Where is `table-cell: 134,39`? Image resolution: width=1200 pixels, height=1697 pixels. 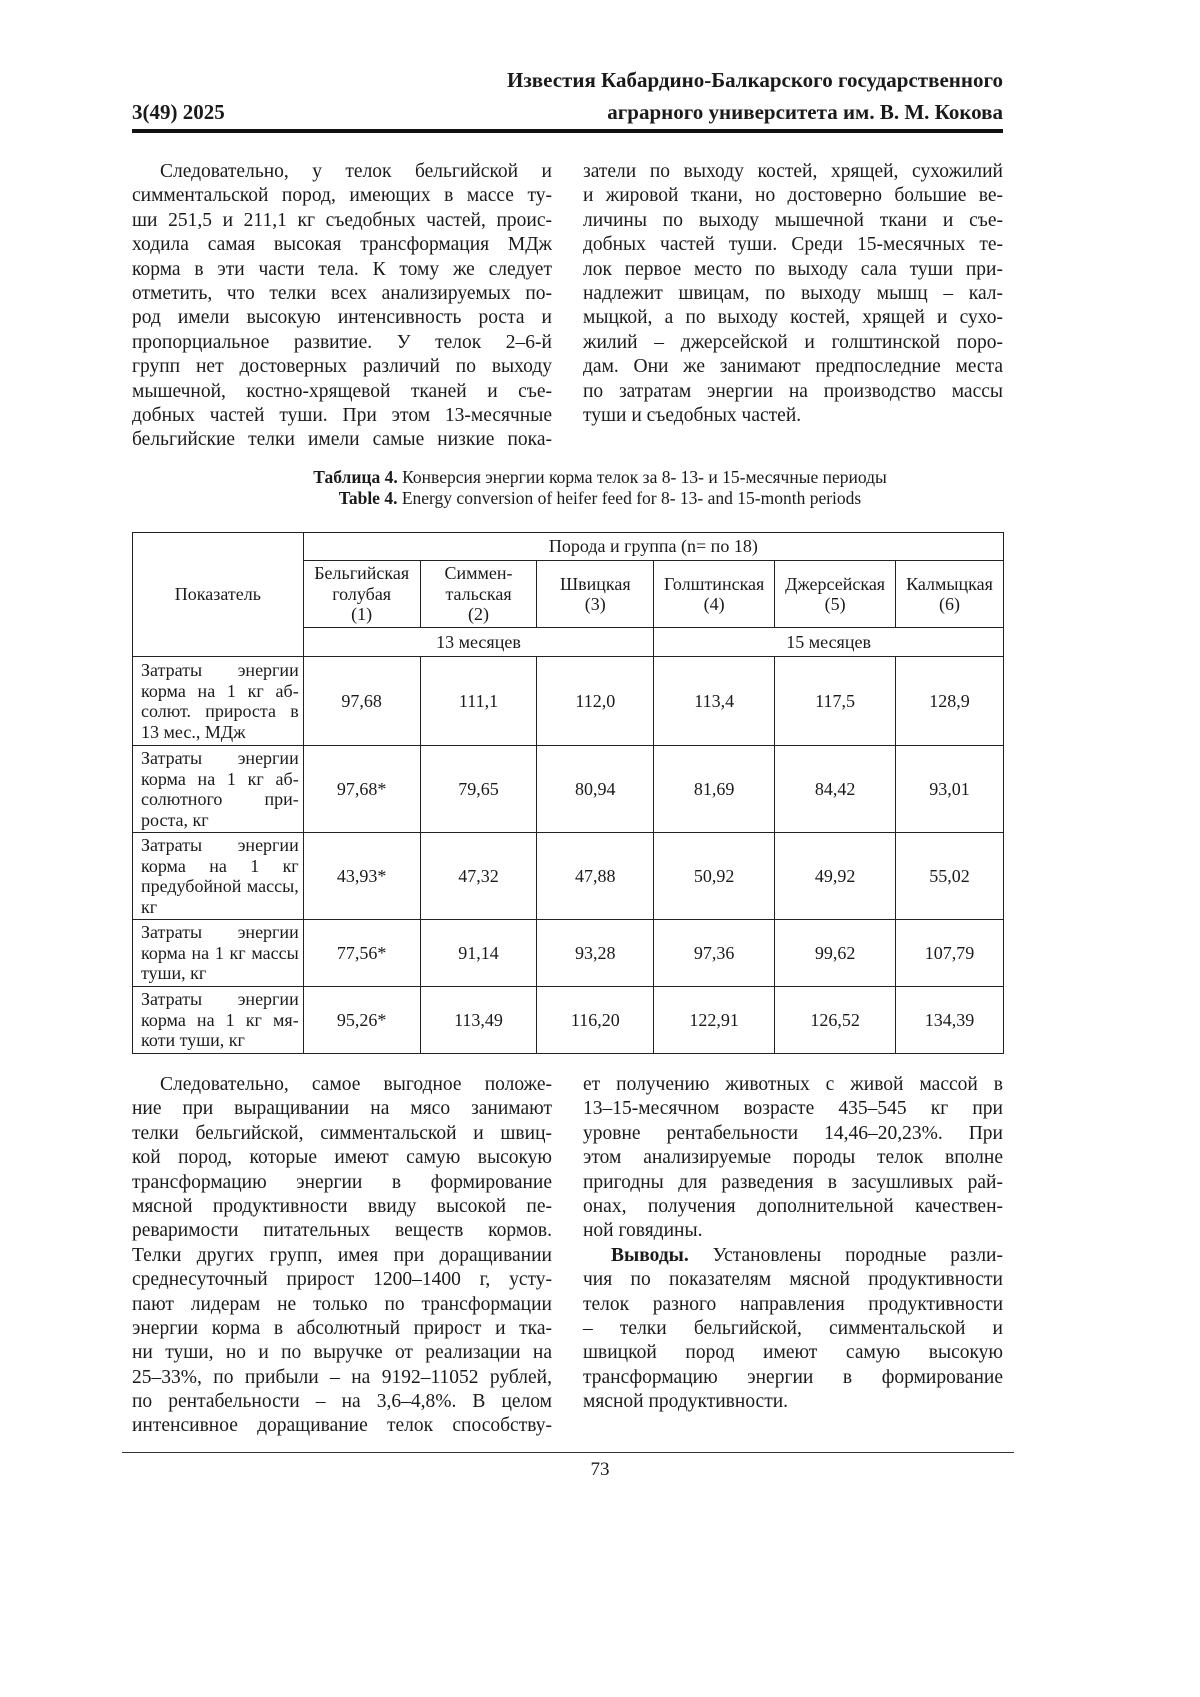 table-cell: 134,39 is located at coordinates (949, 1020).